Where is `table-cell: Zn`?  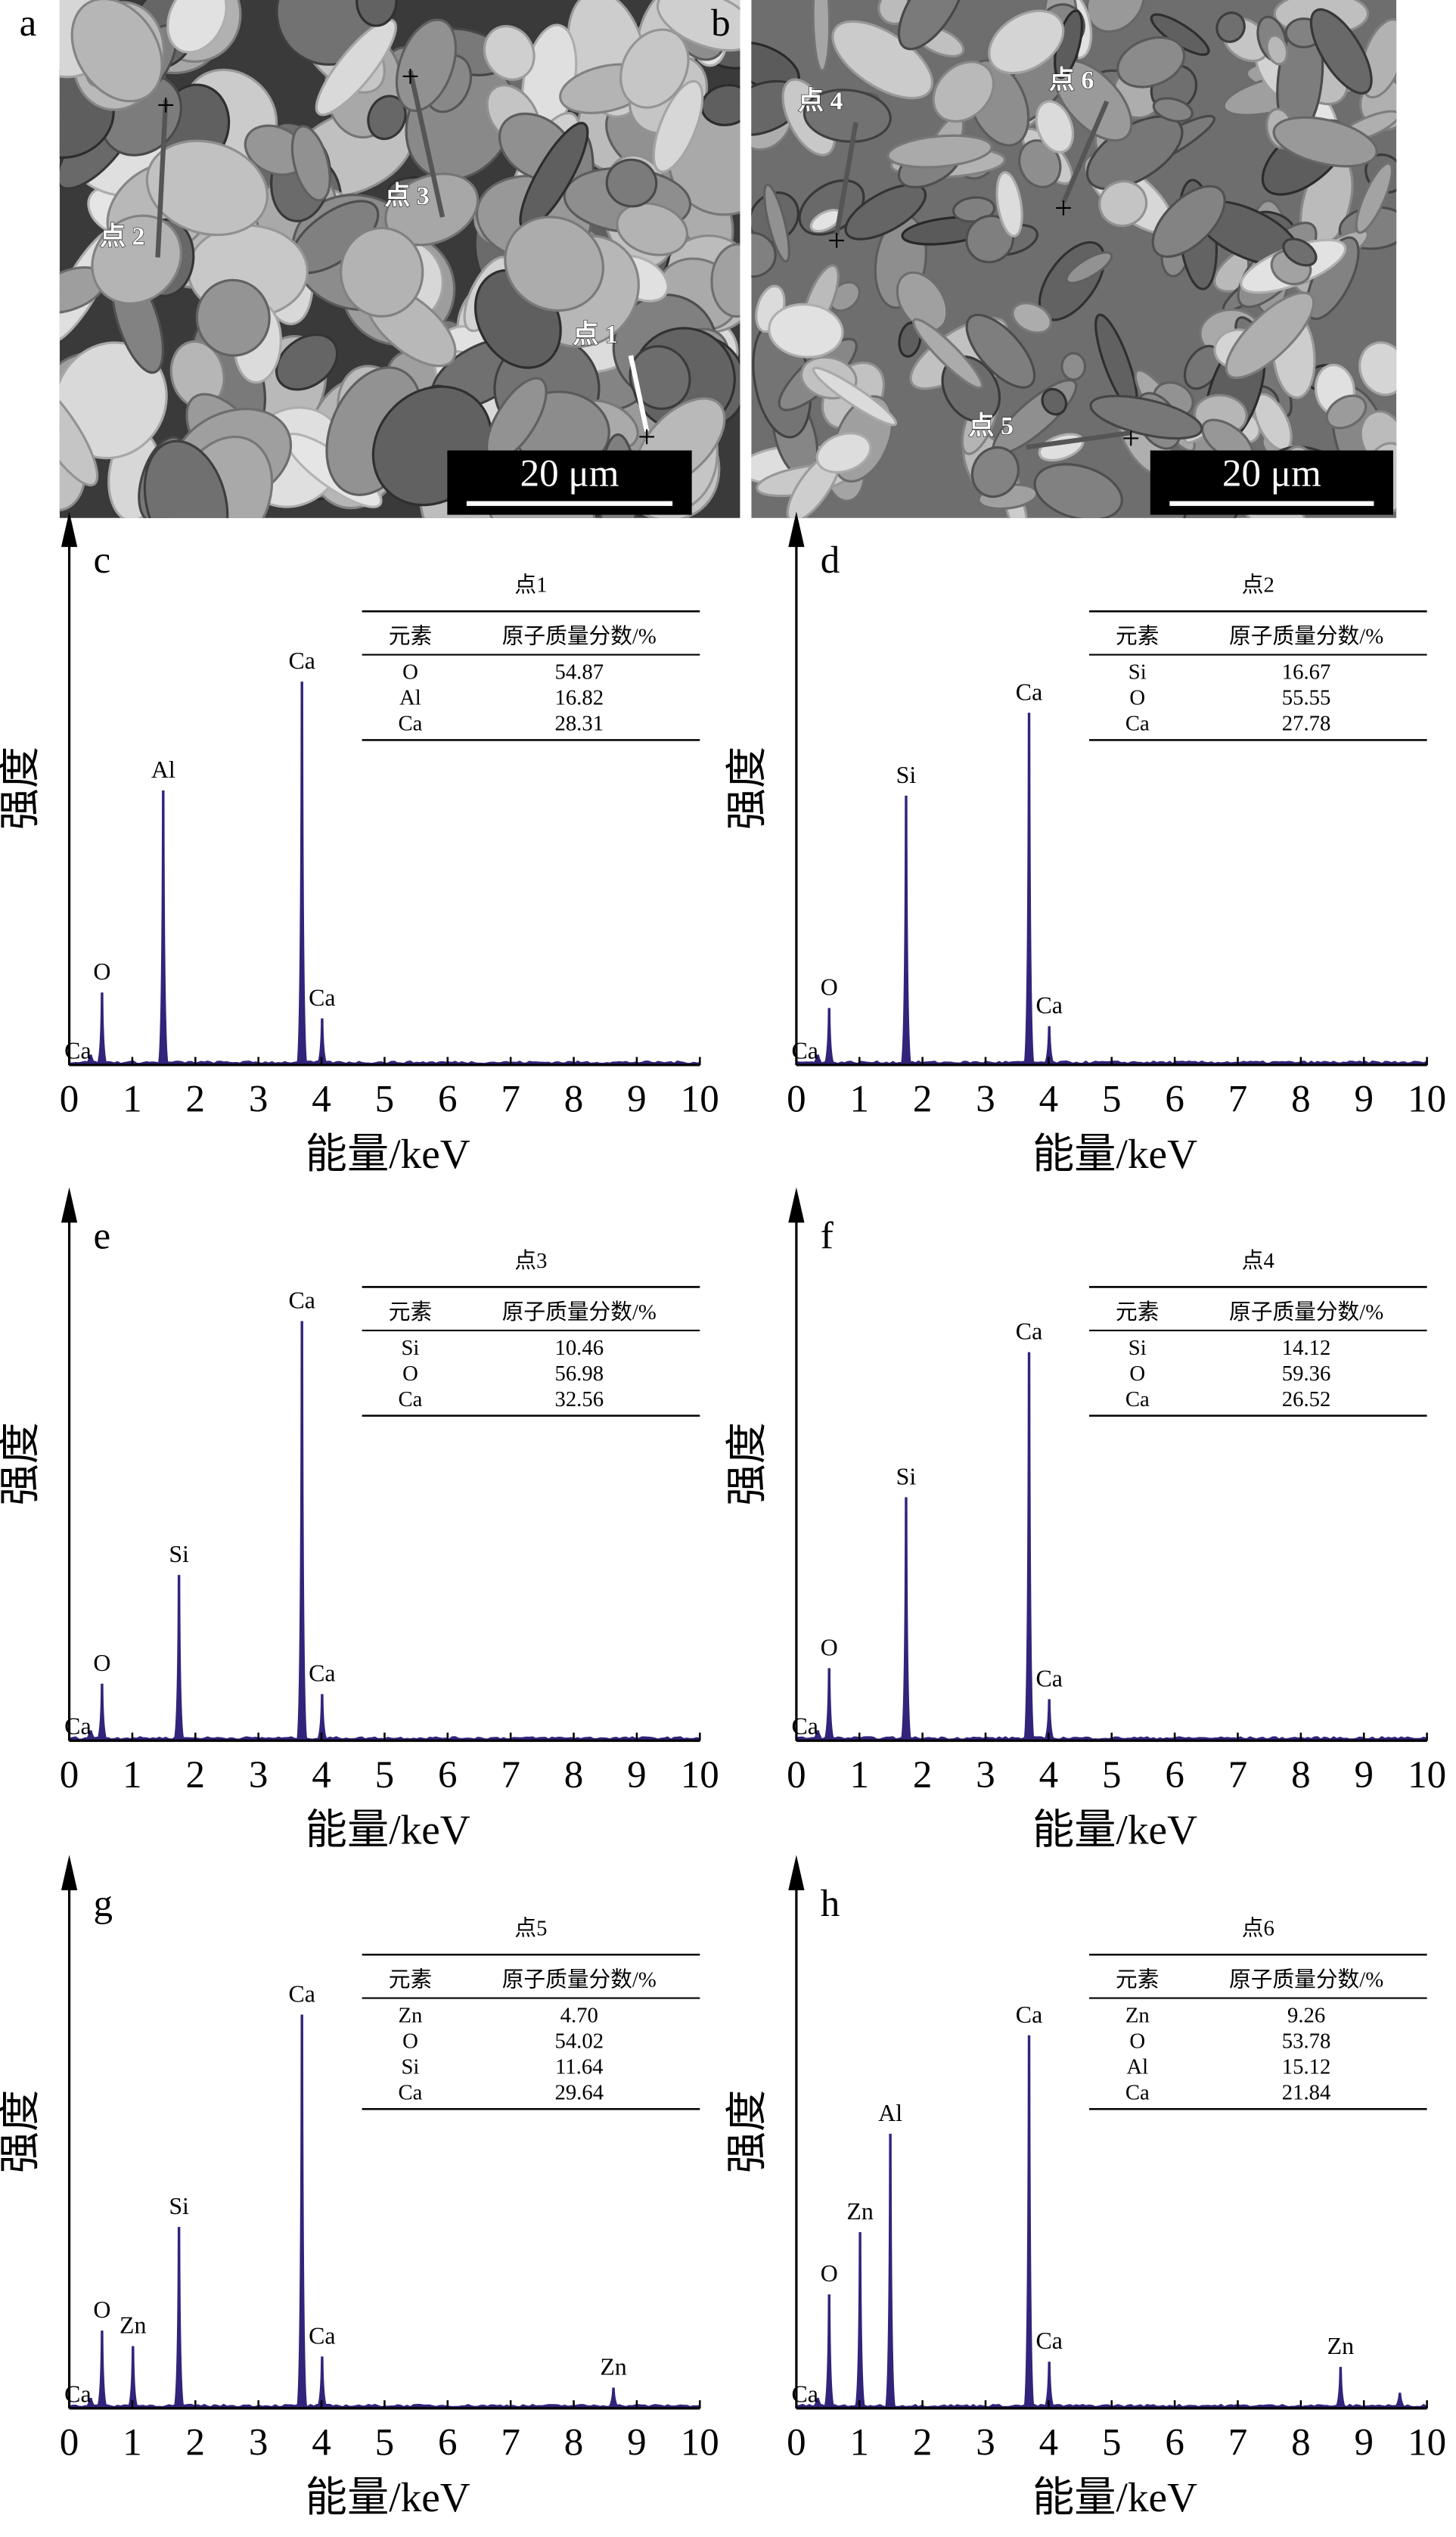 table-cell: Zn is located at coordinates (411, 2015).